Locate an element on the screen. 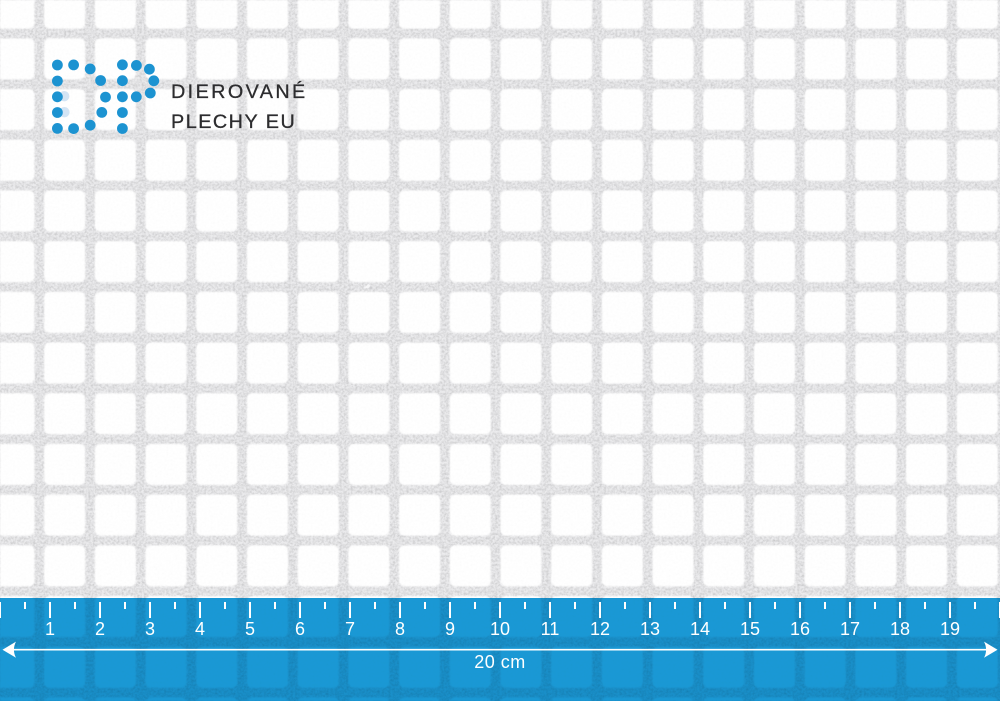  ruler-number: 18 is located at coordinates (900, 629).